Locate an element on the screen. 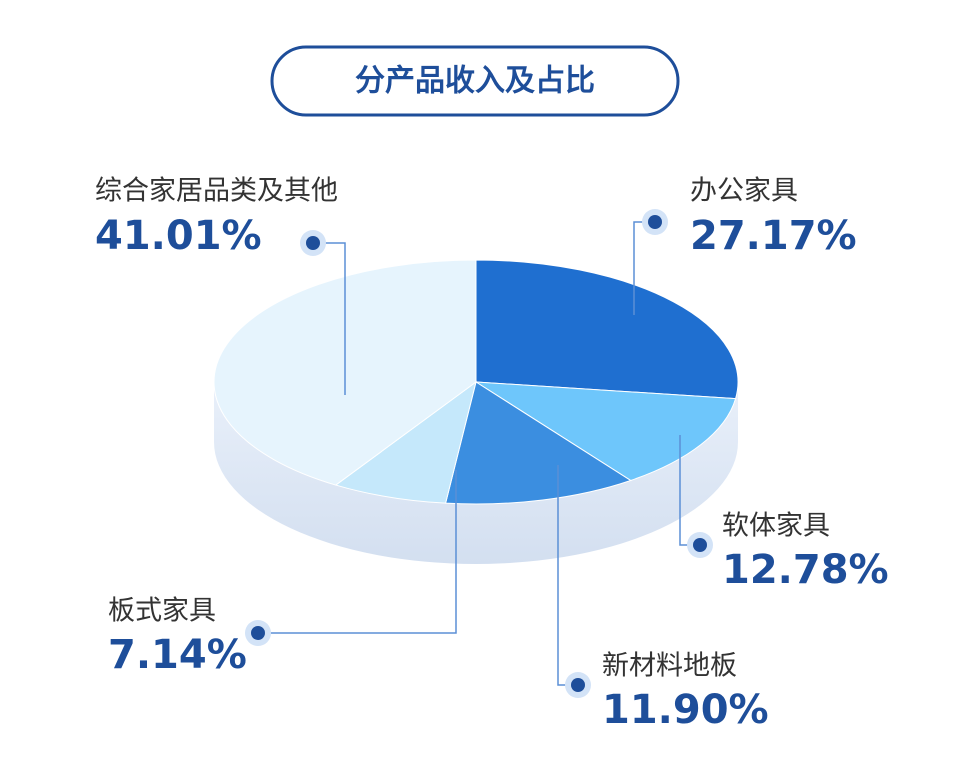 Image resolution: width=955 pixels, height=780 pixels. pie-side is located at coordinates (476, 473).